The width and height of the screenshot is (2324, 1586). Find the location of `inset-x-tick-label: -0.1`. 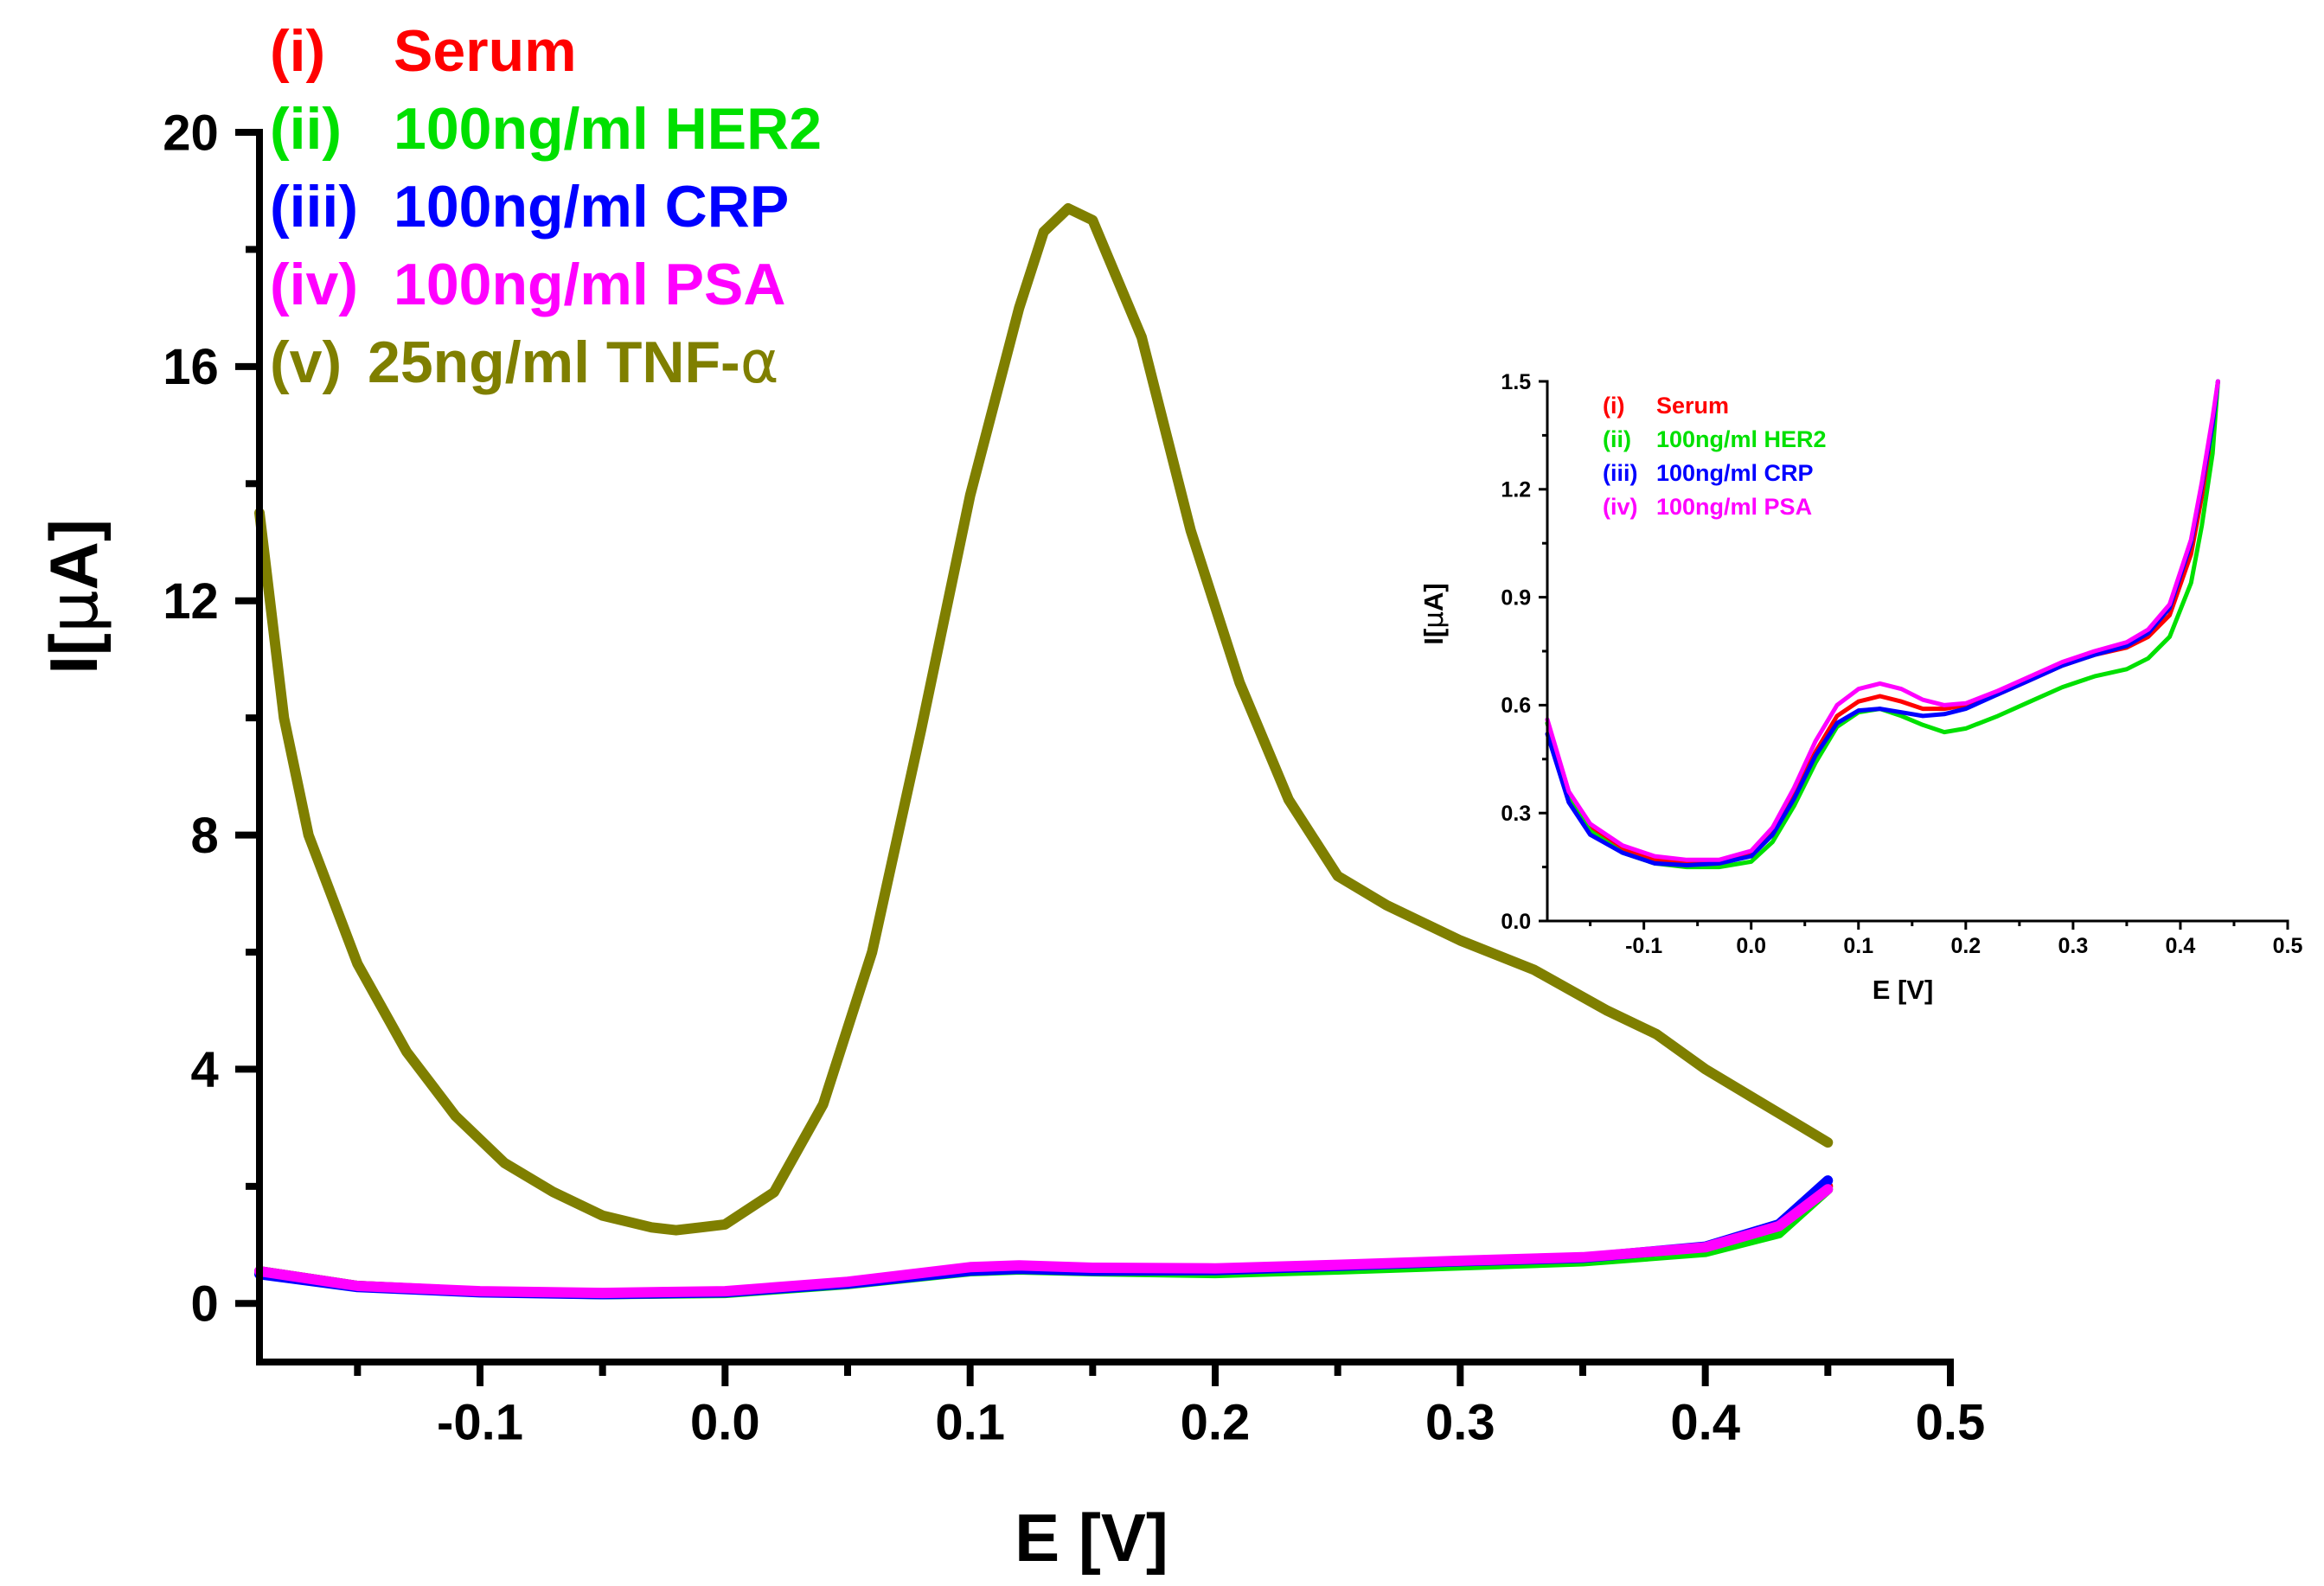

inset-x-tick-label: -0.1 is located at coordinates (1643, 946).